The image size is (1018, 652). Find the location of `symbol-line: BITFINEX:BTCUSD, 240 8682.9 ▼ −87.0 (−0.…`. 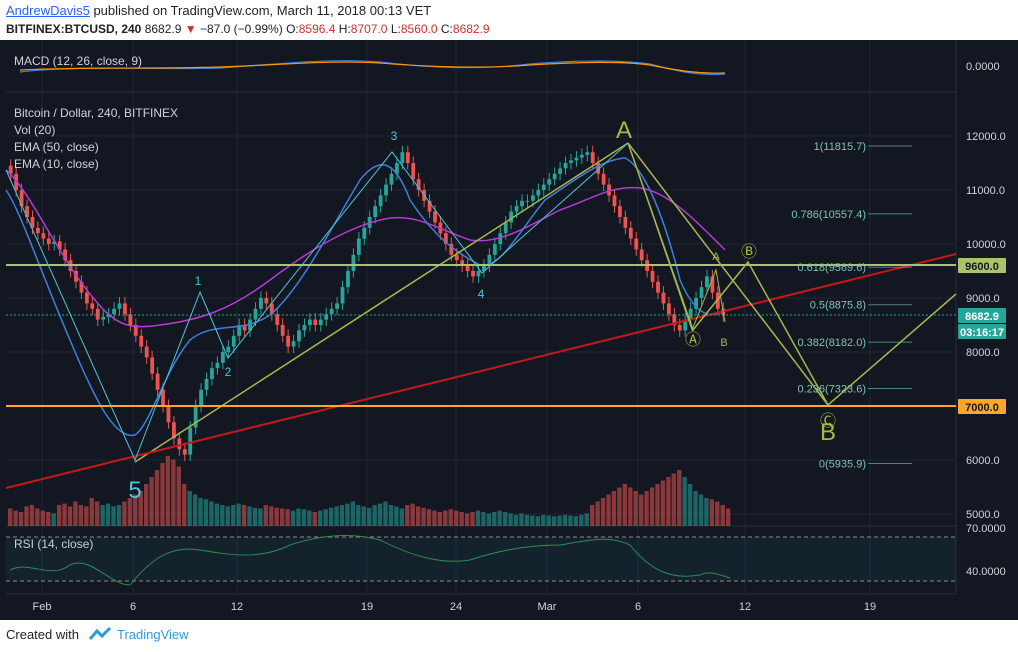

symbol-line: BITFINEX:BTCUSD, 240 8682.9 ▼ −87.0 (−0.… is located at coordinates (248, 29).